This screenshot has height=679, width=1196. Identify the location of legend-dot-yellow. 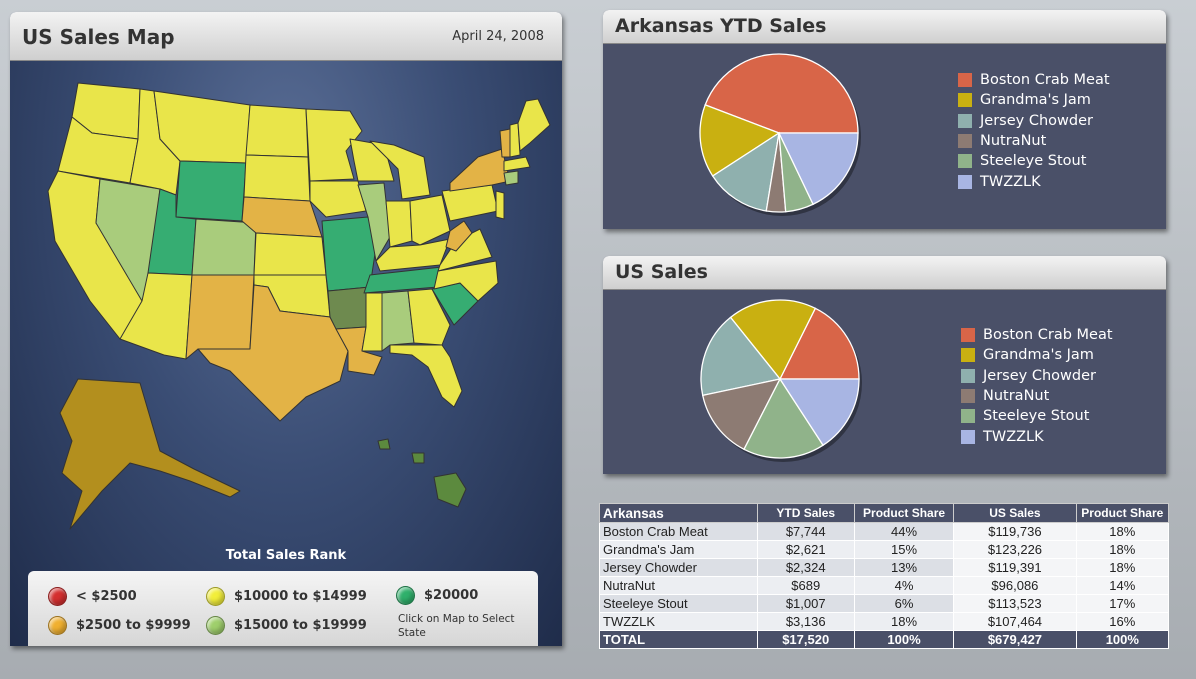
(215, 596).